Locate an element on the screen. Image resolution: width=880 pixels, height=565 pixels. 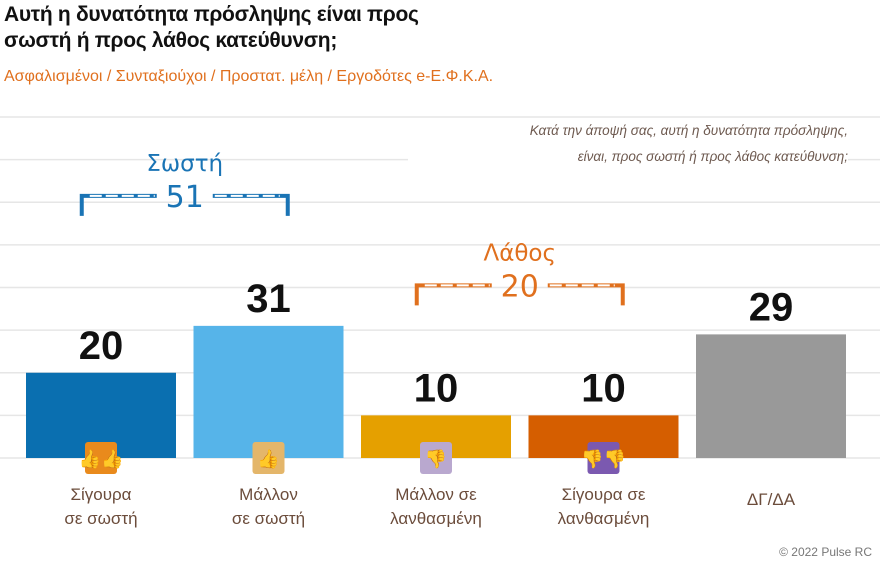
two-thumbs-down-icon-glyph: 👎👎 is located at coordinates (603, 459).